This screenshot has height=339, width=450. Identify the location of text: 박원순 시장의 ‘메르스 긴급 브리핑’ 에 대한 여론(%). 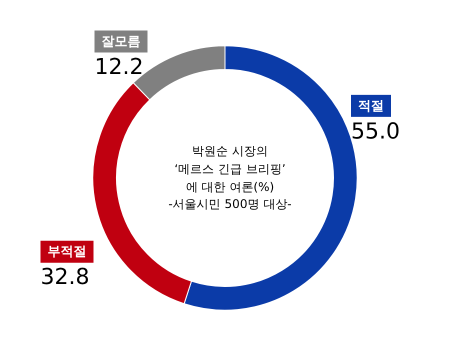
(230, 169).